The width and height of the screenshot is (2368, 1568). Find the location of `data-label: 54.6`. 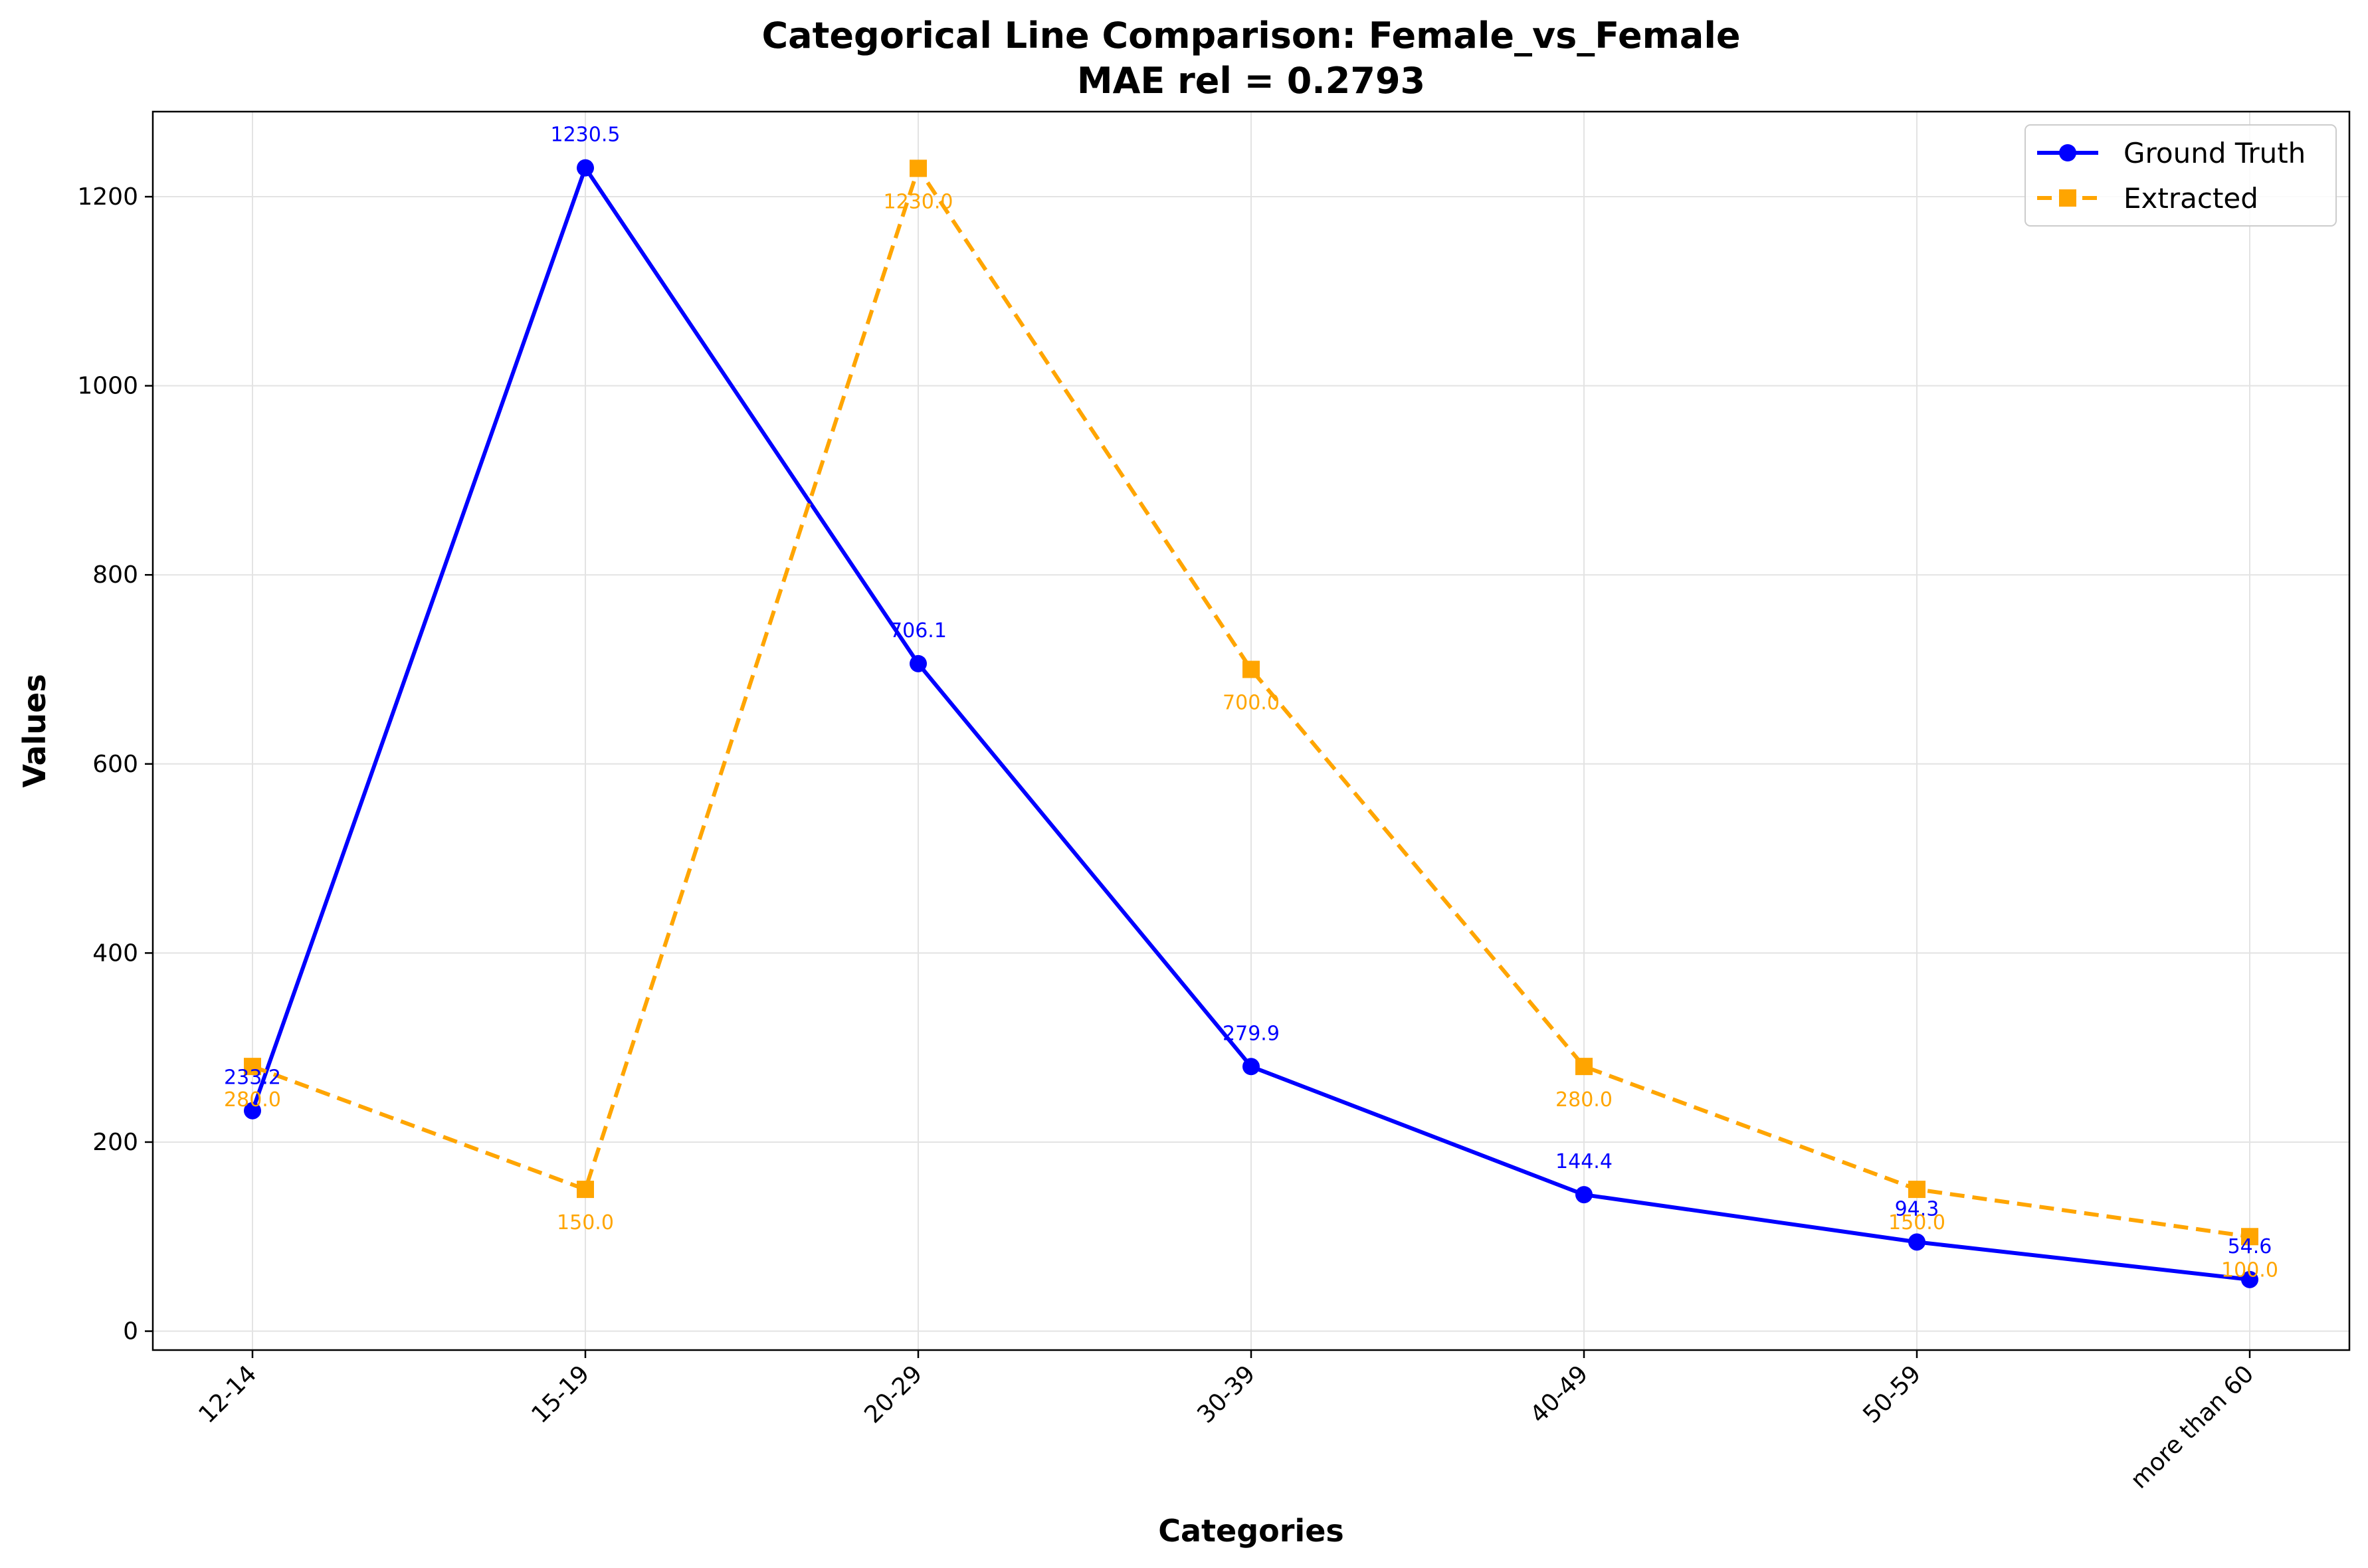

data-label: 54.6 is located at coordinates (2250, 1246).